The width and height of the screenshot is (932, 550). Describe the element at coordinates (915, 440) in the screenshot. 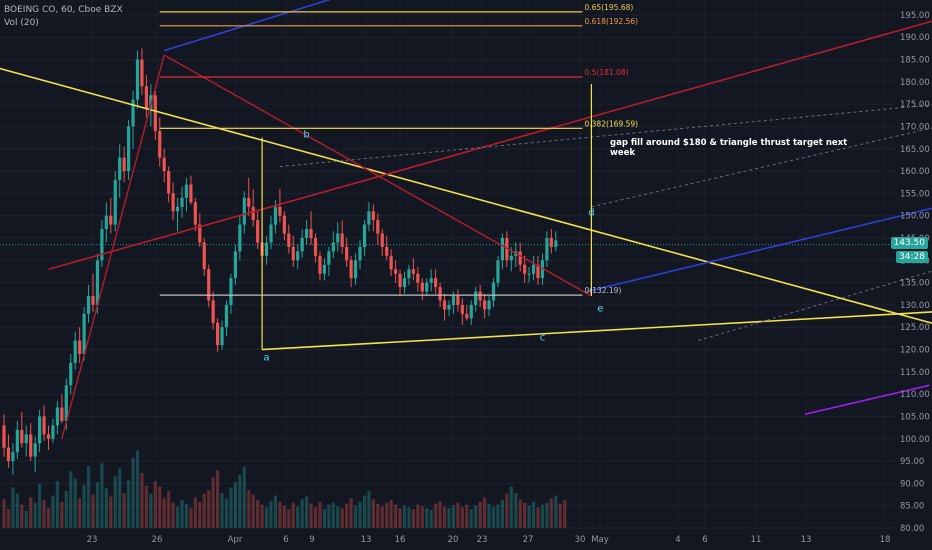

I see `y-tick-label: 100.00` at that location.